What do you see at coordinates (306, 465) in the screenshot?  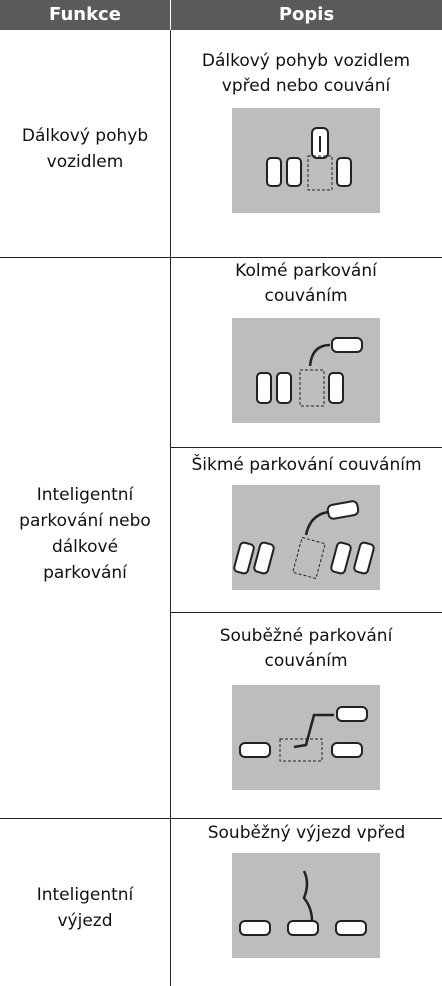 I see `description: Šikmé parkování couváním` at bounding box center [306, 465].